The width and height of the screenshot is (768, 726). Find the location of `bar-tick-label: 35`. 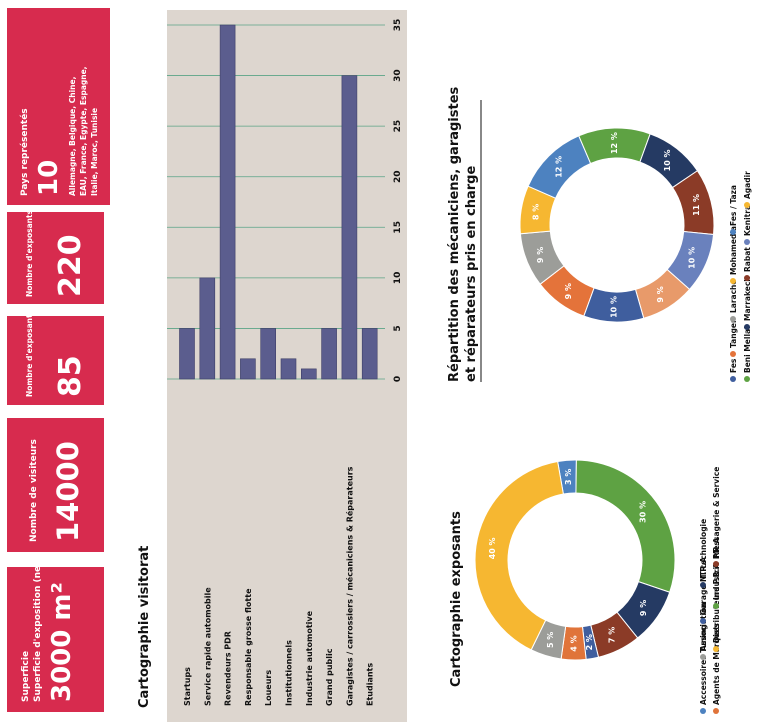

bar-tick-label: 35 is located at coordinates (398, 25).